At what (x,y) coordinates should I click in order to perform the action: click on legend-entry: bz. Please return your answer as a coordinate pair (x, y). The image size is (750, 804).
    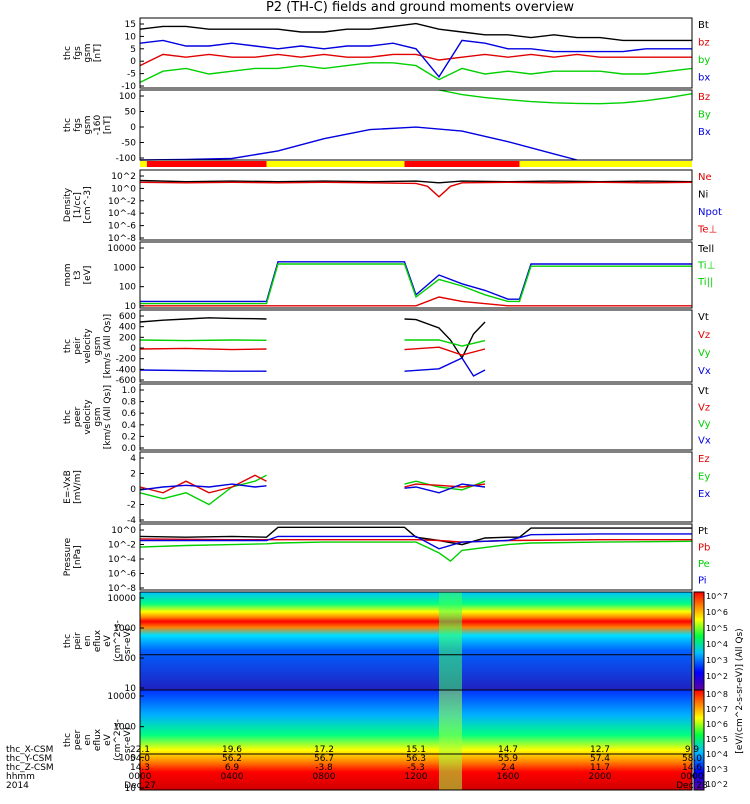
    Looking at the image, I should click on (704, 43).